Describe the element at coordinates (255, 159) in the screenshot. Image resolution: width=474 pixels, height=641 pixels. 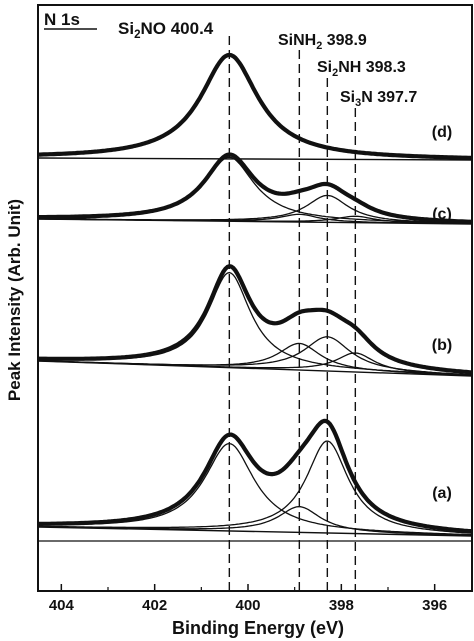
I see `spectrum-baseline` at that location.